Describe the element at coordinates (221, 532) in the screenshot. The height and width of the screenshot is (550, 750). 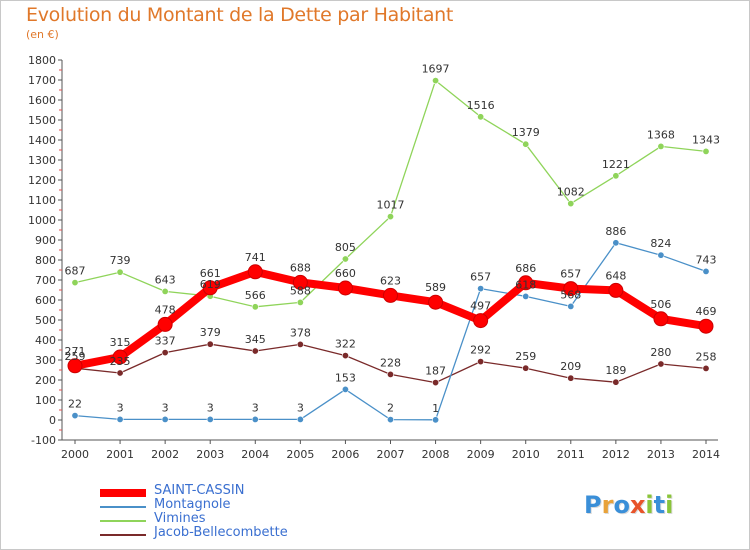
I see `legend-label: Jacob-Bellecombette` at that location.